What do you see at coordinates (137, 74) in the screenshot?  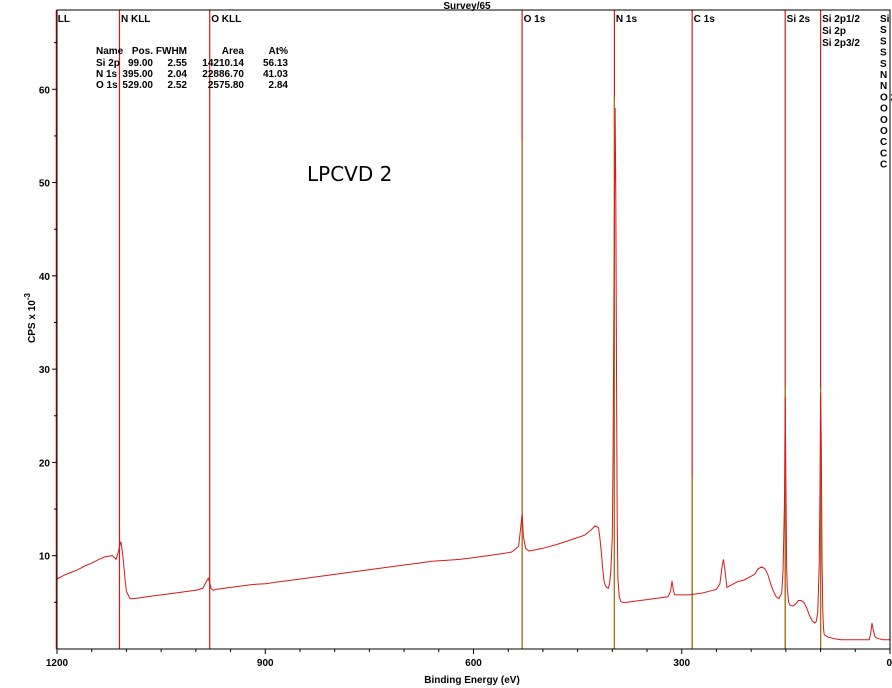 I see `quant-table-cell: 395.00` at bounding box center [137, 74].